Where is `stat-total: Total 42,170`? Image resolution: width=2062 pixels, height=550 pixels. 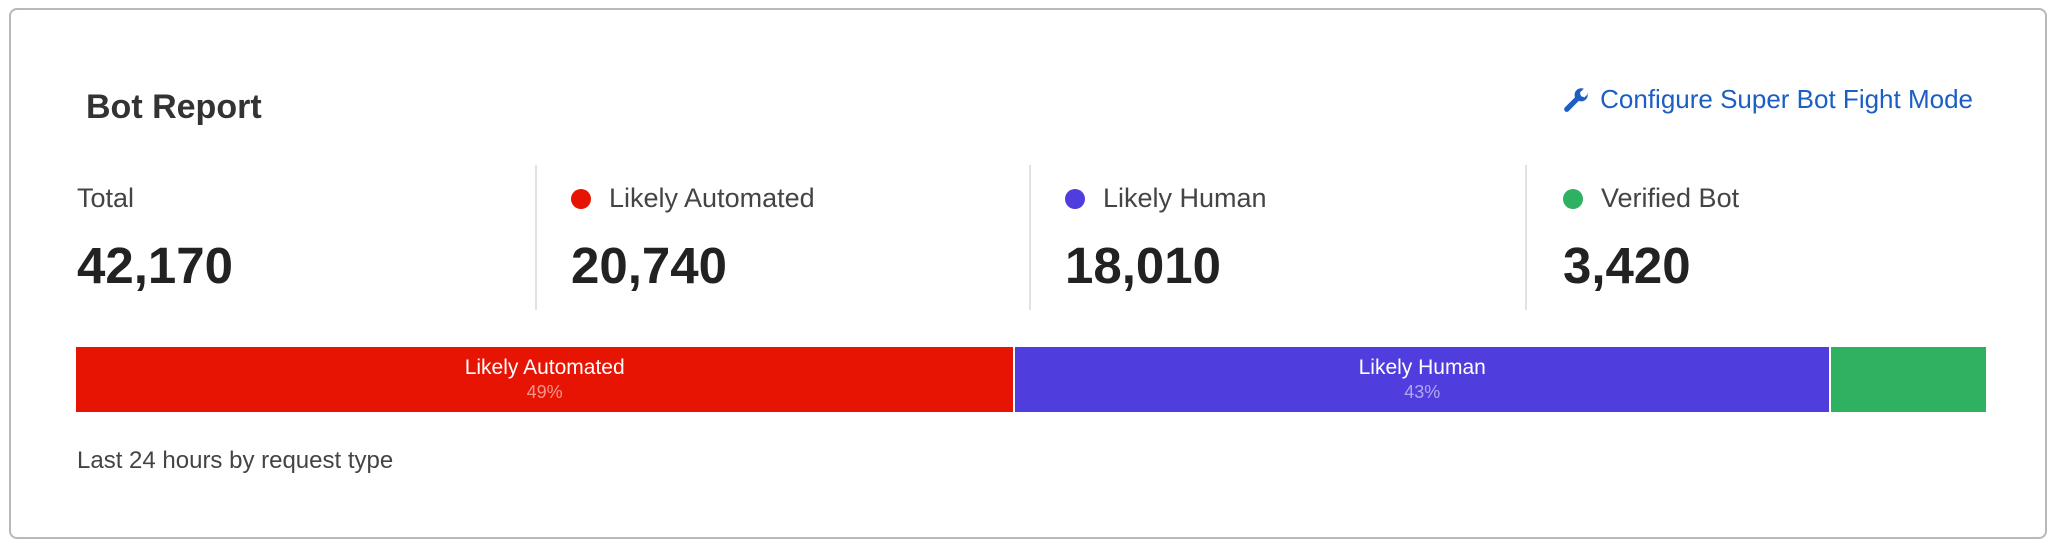 stat-total: Total 42,170 is located at coordinates (155, 237).